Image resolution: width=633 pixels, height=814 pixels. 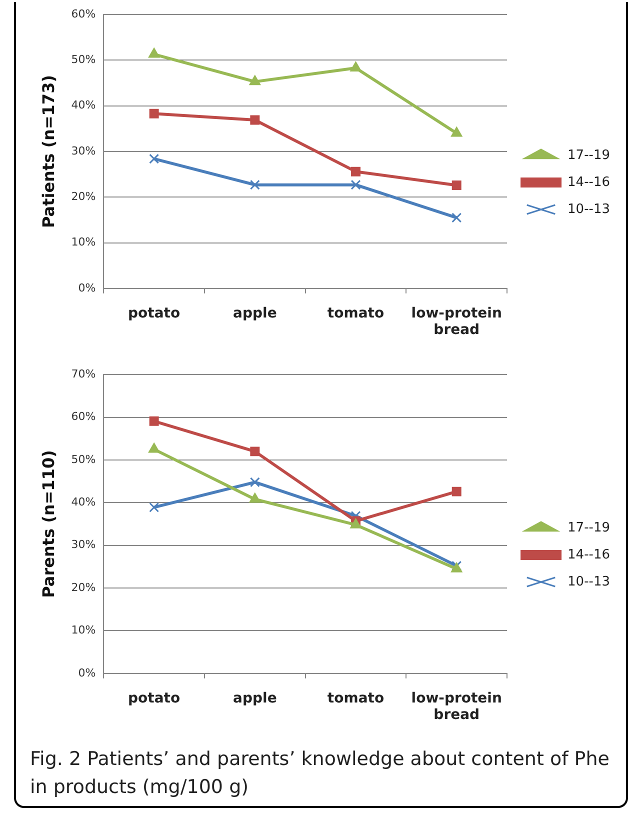 I want to click on caption: Fig. 2 Patients’ and parents’ knowledge about content of Phe in products (mg/100 g), so click(x=320, y=773).